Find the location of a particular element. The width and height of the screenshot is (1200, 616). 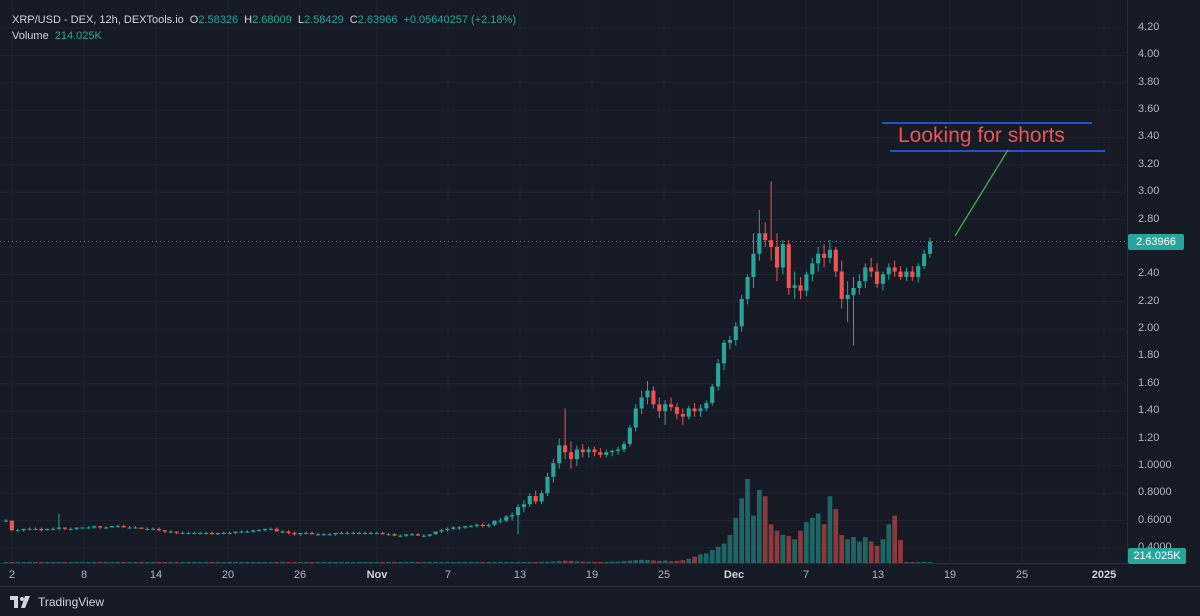

symbol-label: XRP/USD - DEX, 12h, DEXTools.io is located at coordinates (98, 20).